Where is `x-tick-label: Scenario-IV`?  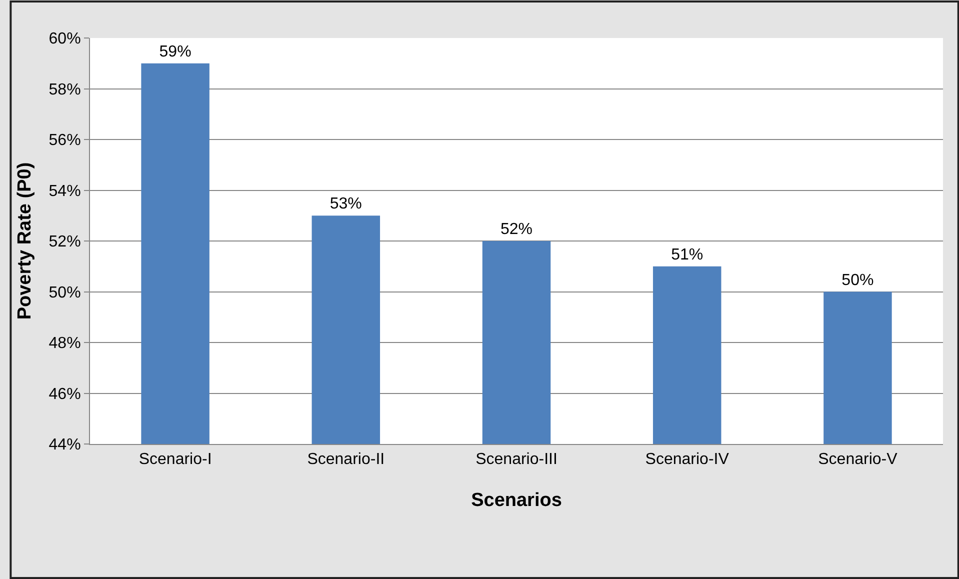 x-tick-label: Scenario-IV is located at coordinates (687, 459).